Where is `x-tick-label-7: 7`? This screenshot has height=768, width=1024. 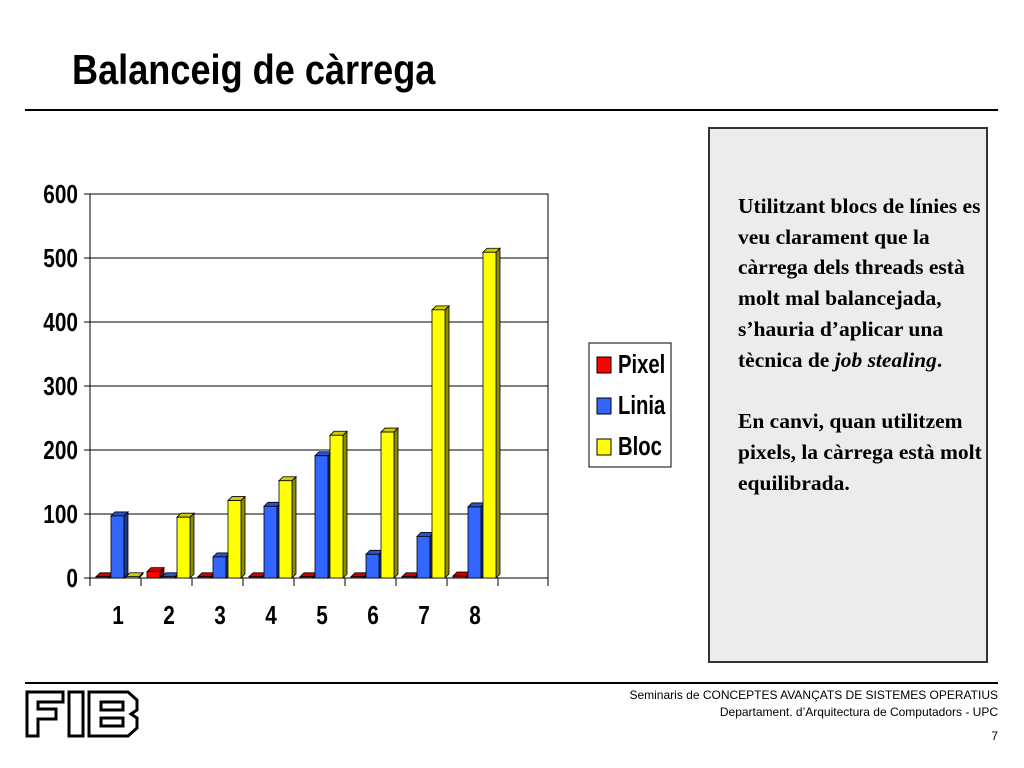 x-tick-label-7: 7 is located at coordinates (424, 615).